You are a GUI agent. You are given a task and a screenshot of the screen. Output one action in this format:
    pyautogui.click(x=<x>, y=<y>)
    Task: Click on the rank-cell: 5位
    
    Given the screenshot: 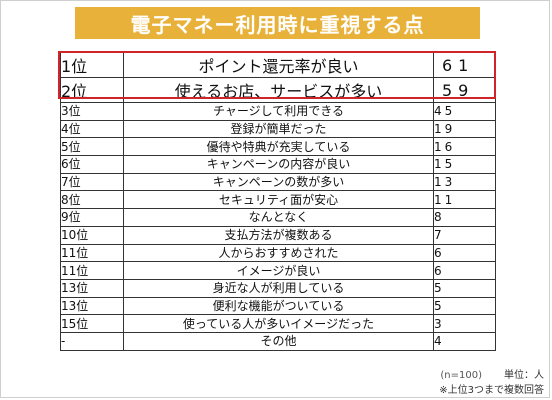 What is the action you would take?
    pyautogui.click(x=92, y=147)
    